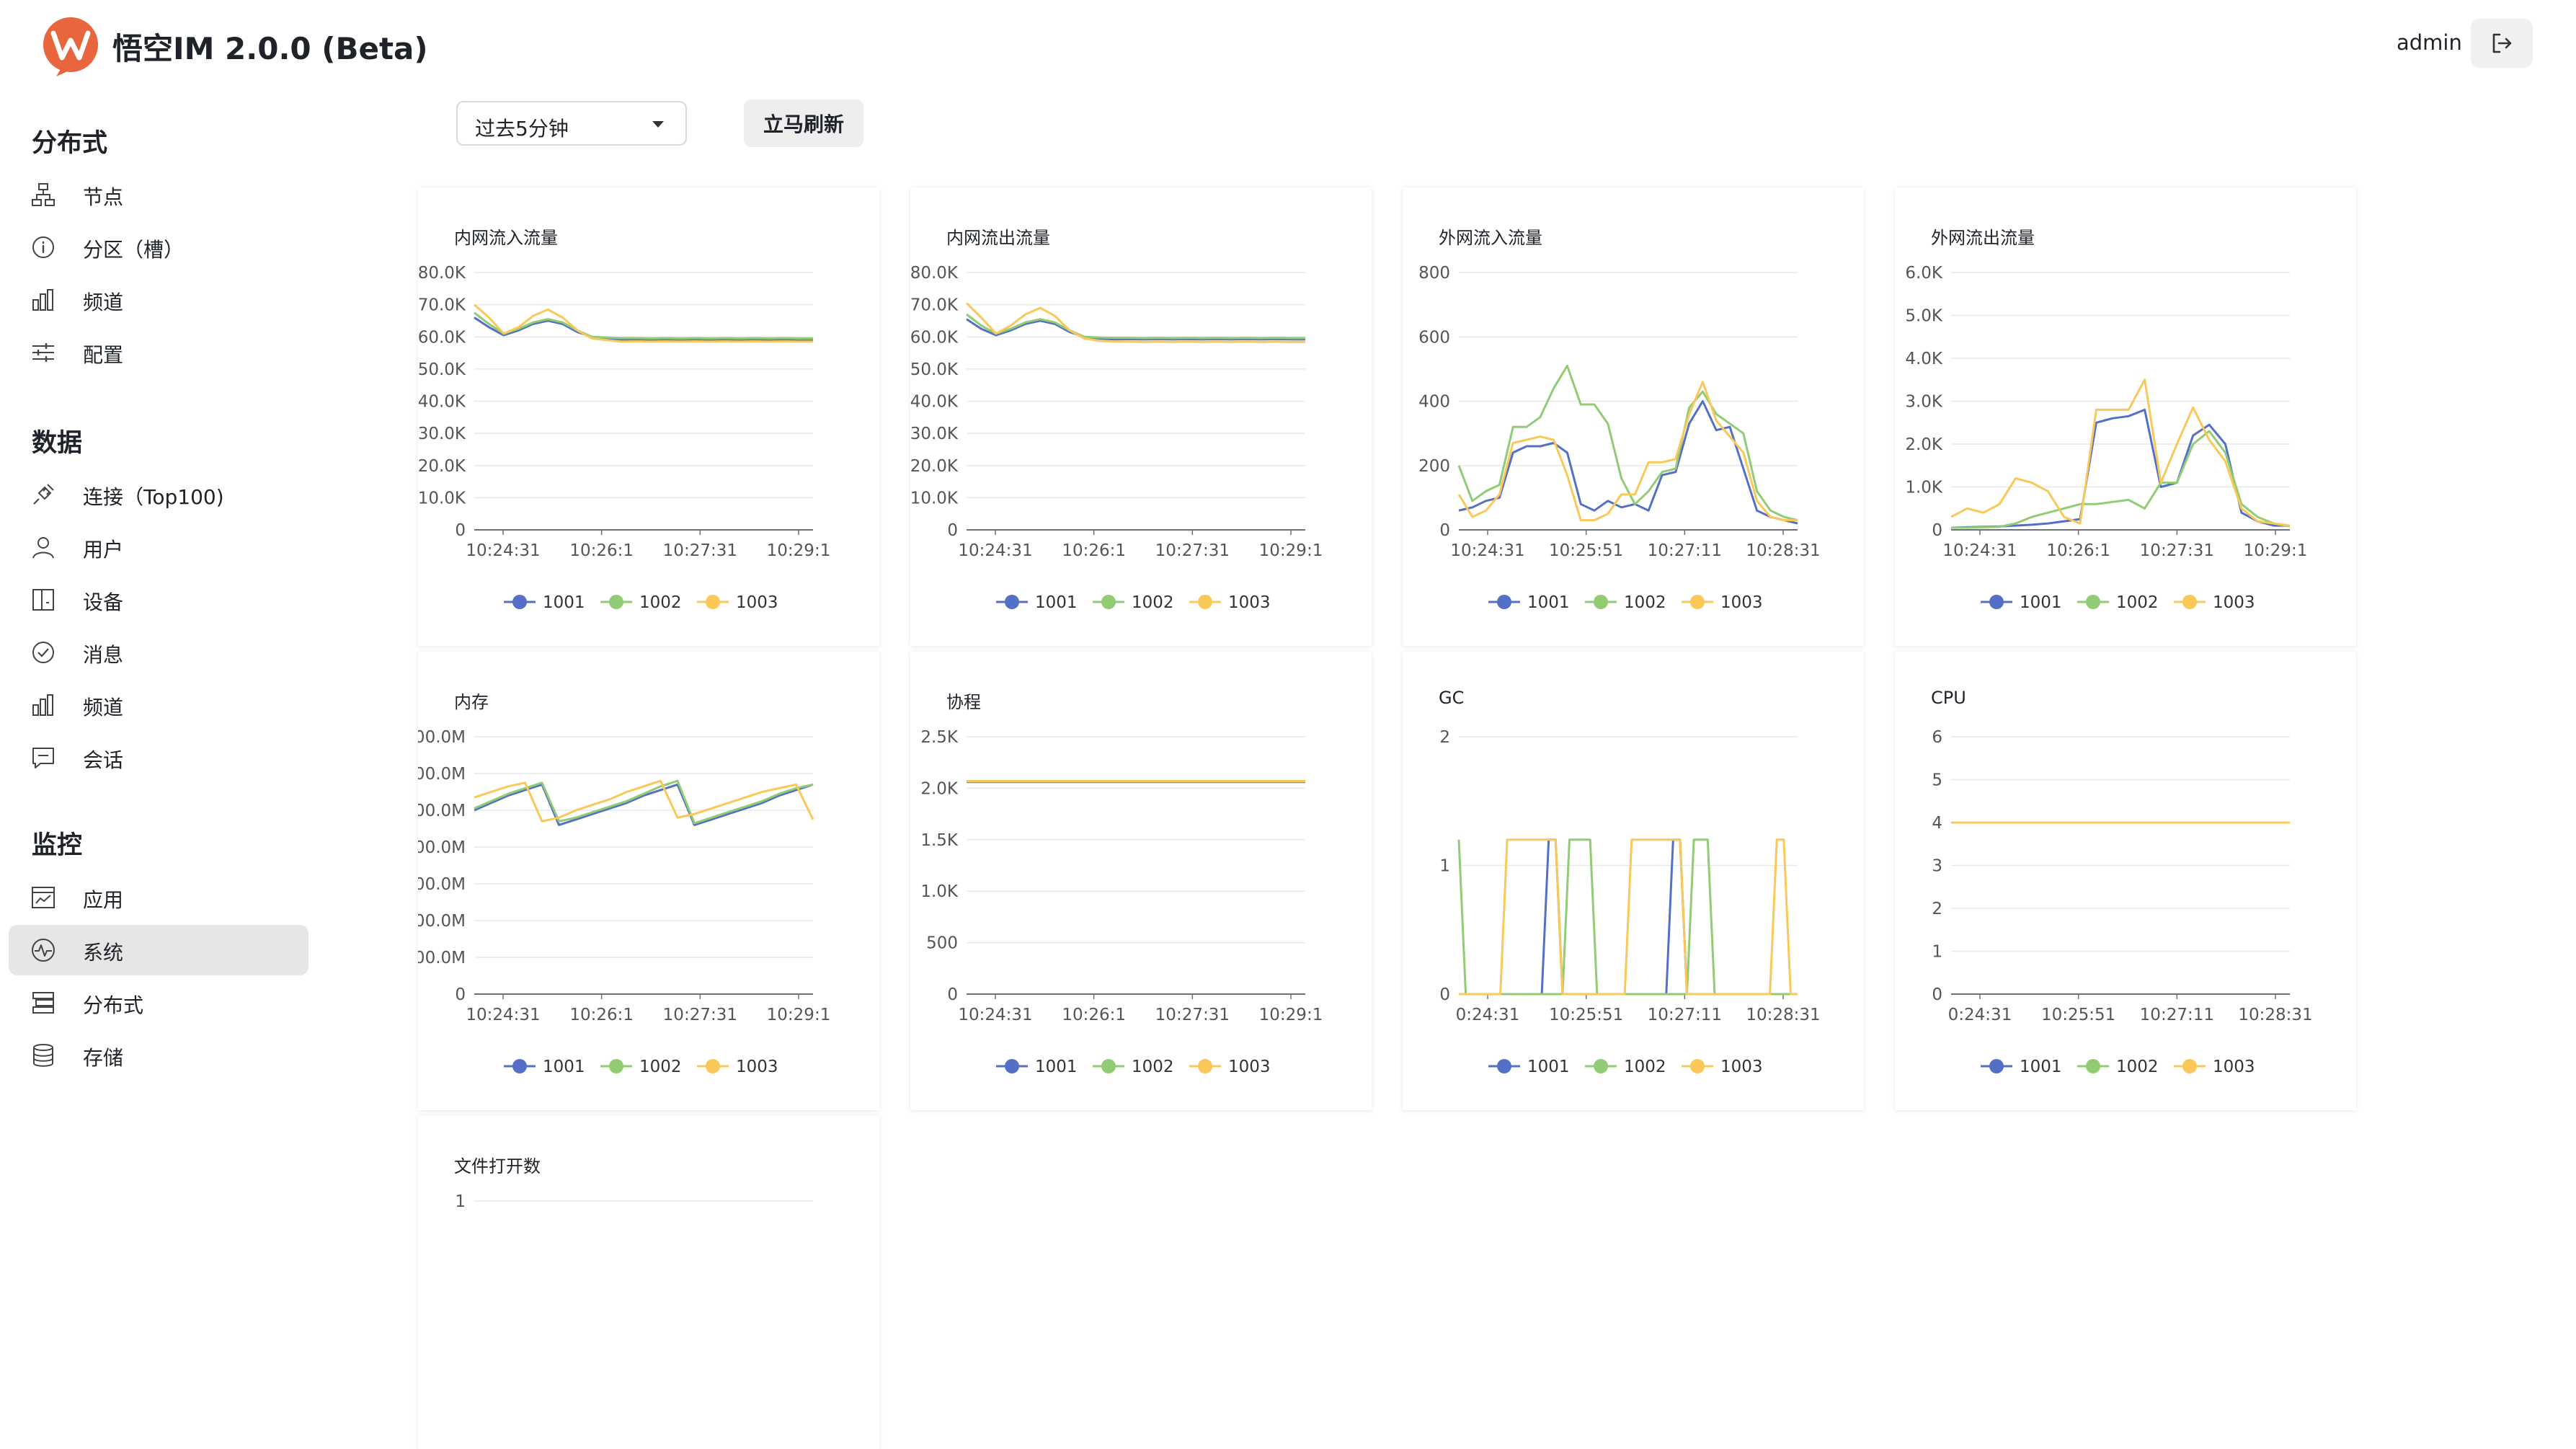 The image size is (2576, 1449). I want to click on sidebar-item-distributed: 分布式, so click(158, 1003).